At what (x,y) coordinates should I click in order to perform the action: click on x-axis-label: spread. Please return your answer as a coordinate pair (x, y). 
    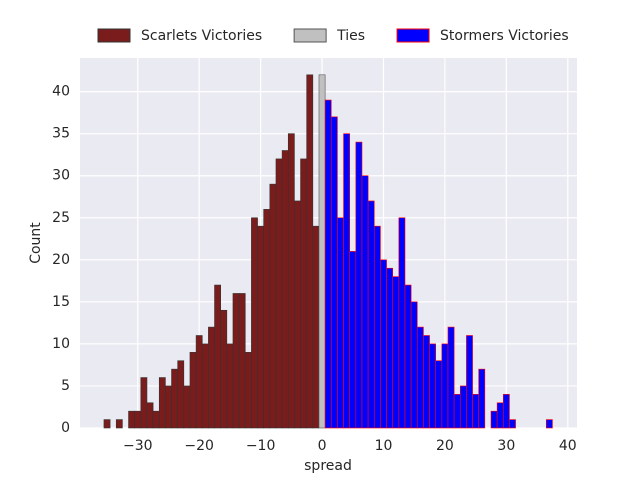
    Looking at the image, I should click on (328, 466).